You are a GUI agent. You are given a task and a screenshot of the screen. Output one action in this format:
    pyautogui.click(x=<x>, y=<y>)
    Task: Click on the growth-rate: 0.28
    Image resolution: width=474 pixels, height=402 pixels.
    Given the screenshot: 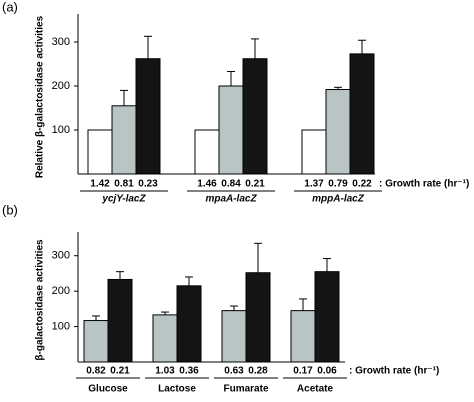 What is the action you would take?
    pyautogui.click(x=258, y=371)
    